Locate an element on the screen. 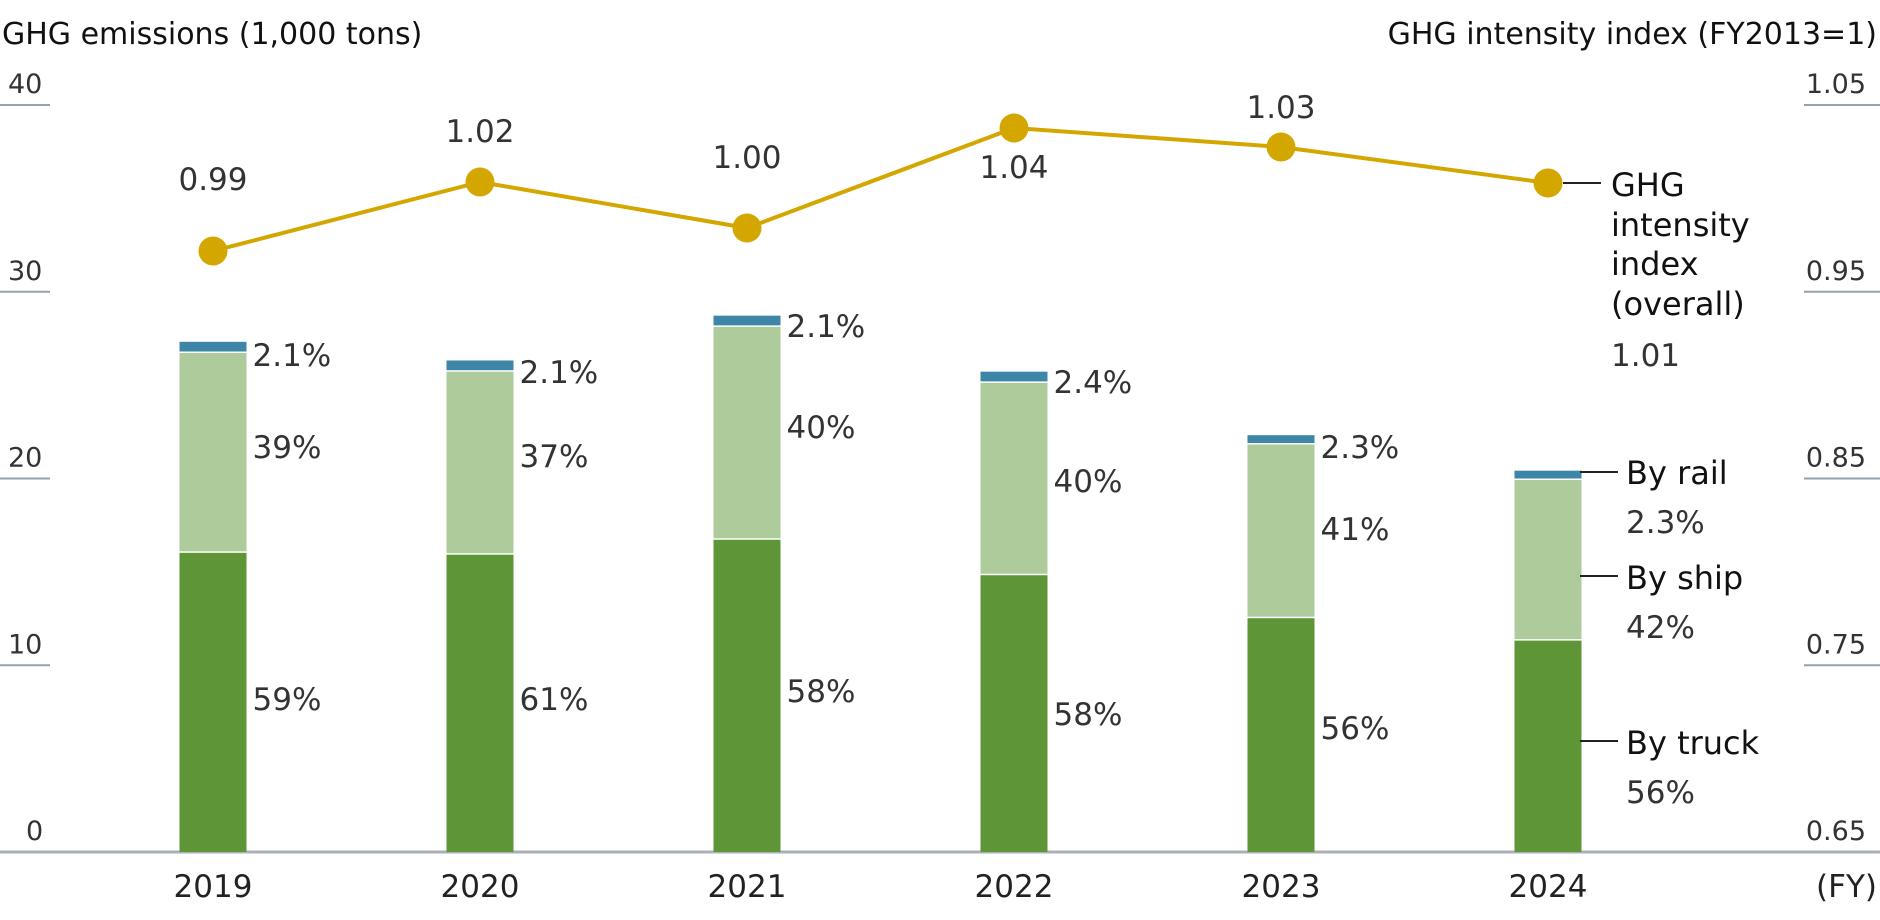 Image resolution: width=1880 pixels, height=920 pixels. share-label: 61% is located at coordinates (554, 700).